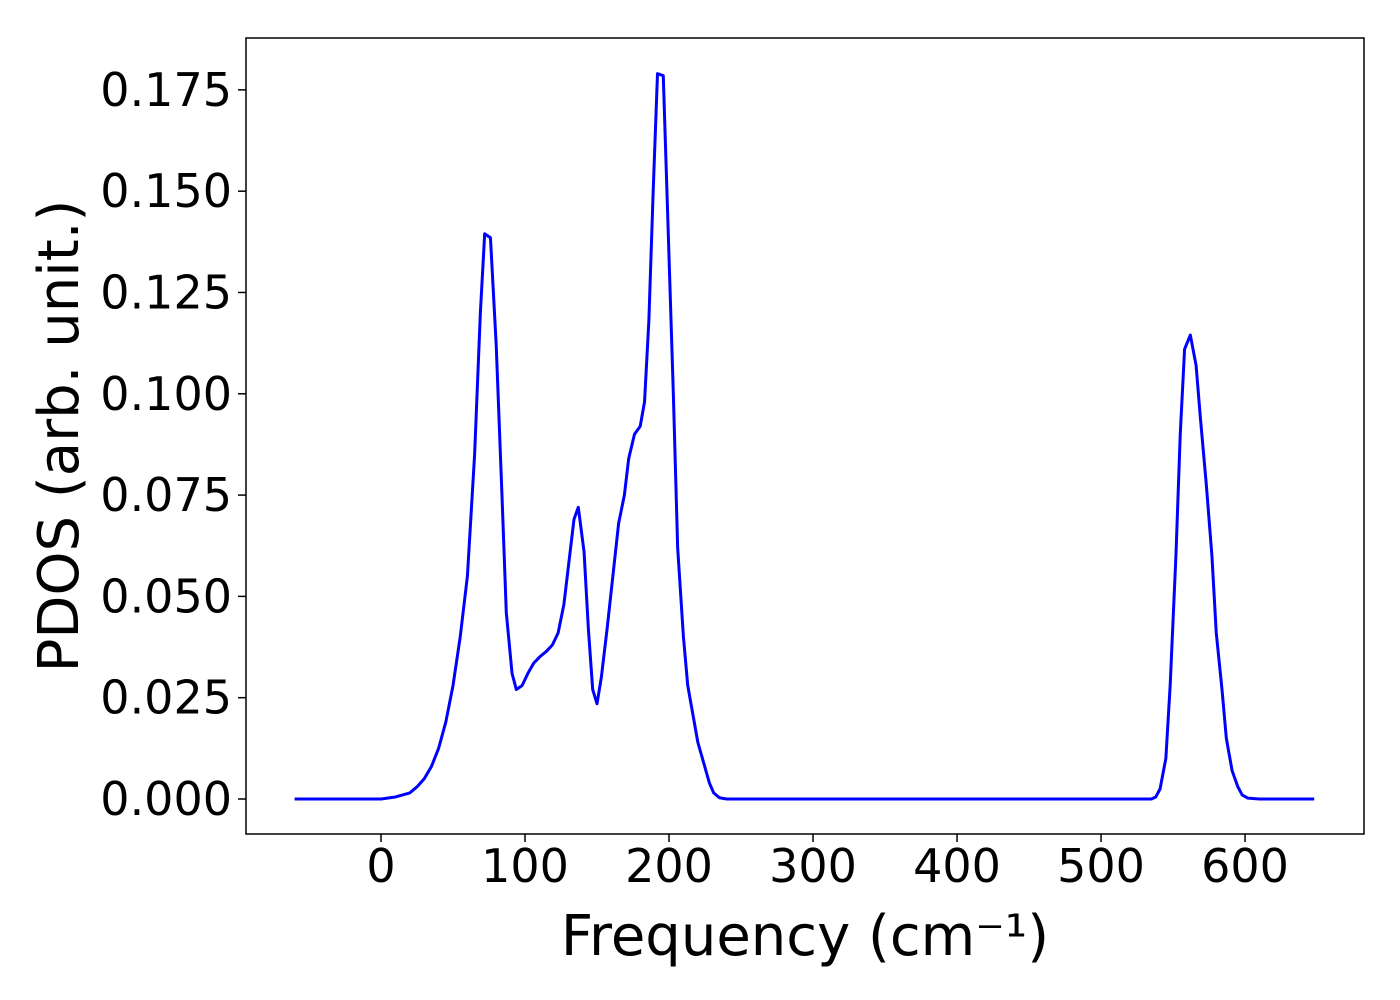 Image resolution: width=1400 pixels, height=1000 pixels. Describe the element at coordinates (669, 866) in the screenshot. I see `x-tick-label: 200` at that location.